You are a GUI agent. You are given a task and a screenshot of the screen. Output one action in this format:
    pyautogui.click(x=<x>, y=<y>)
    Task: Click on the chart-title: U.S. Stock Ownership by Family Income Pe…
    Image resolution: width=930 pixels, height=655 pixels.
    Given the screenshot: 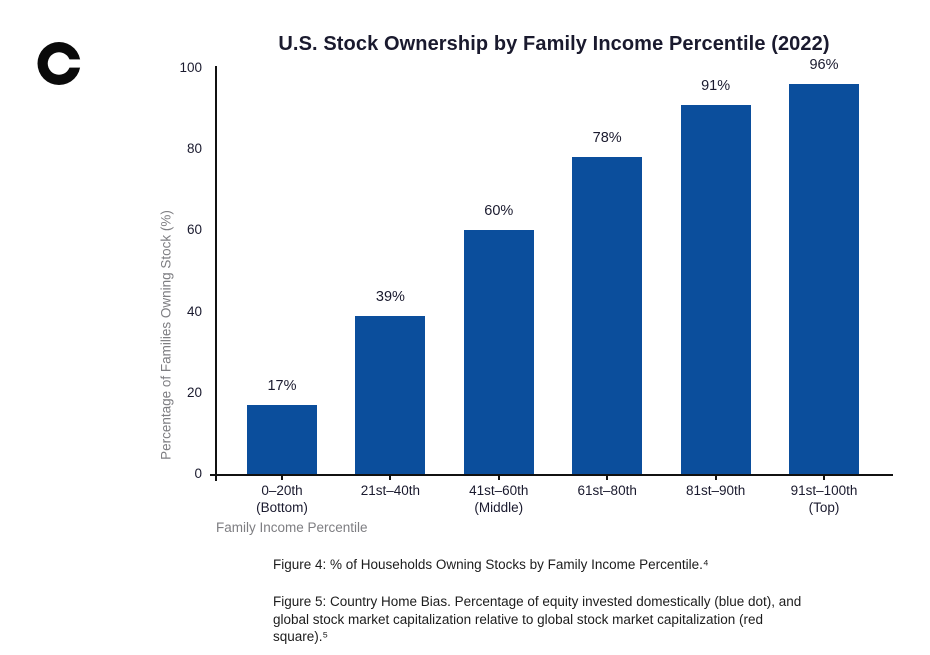 What is the action you would take?
    pyautogui.click(x=554, y=44)
    